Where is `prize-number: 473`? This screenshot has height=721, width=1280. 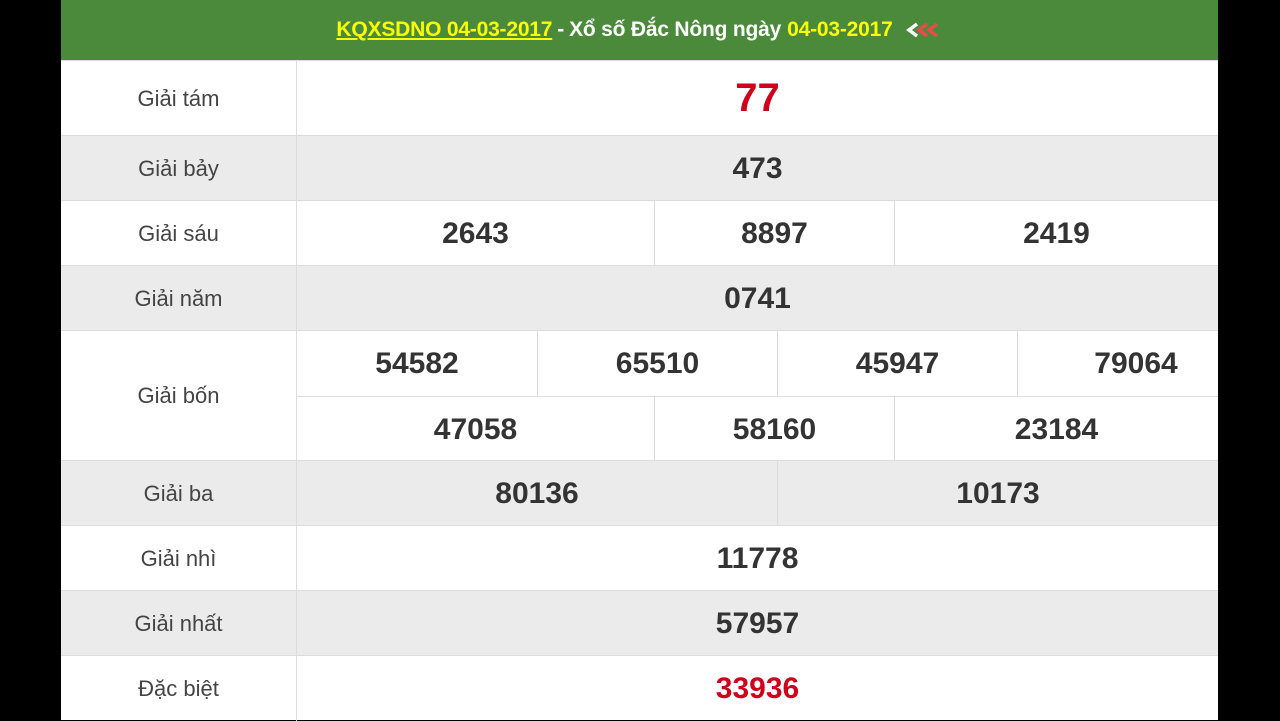
prize-number: 473 is located at coordinates (757, 168).